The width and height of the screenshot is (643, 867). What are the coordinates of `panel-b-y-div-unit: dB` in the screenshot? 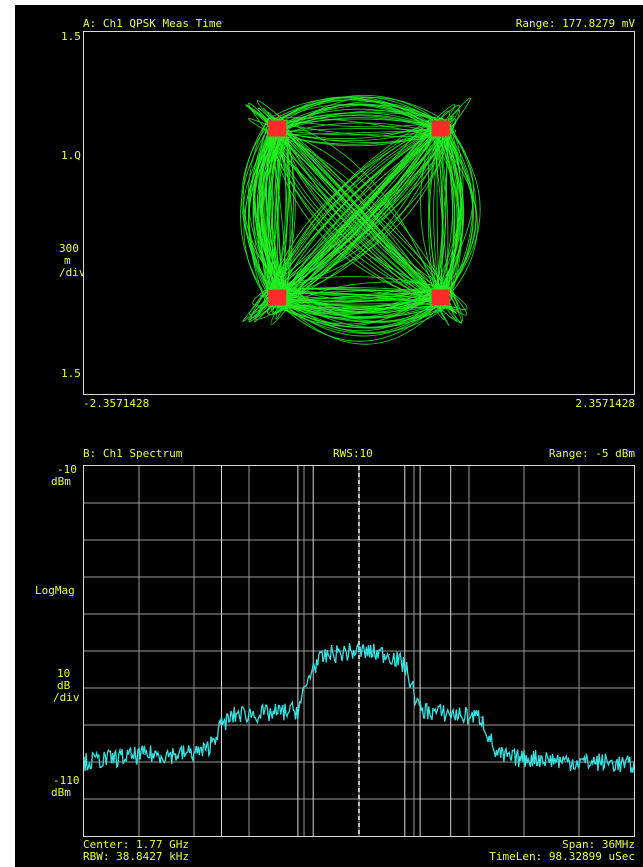 It's located at (64, 685).